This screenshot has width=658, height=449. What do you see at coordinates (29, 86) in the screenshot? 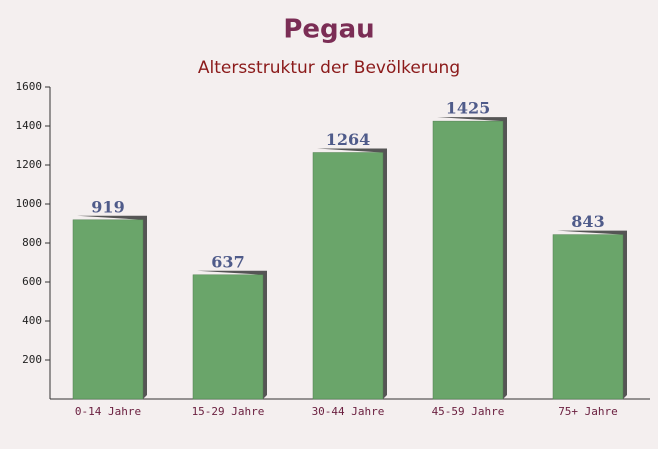
I see `y-tick-label: 1600` at bounding box center [29, 86].